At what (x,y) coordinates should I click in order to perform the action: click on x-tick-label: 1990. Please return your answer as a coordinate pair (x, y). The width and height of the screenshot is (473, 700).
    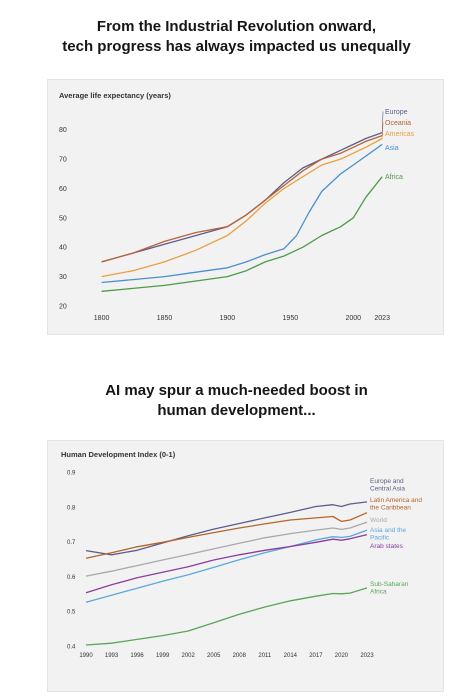
    Looking at the image, I should click on (86, 656).